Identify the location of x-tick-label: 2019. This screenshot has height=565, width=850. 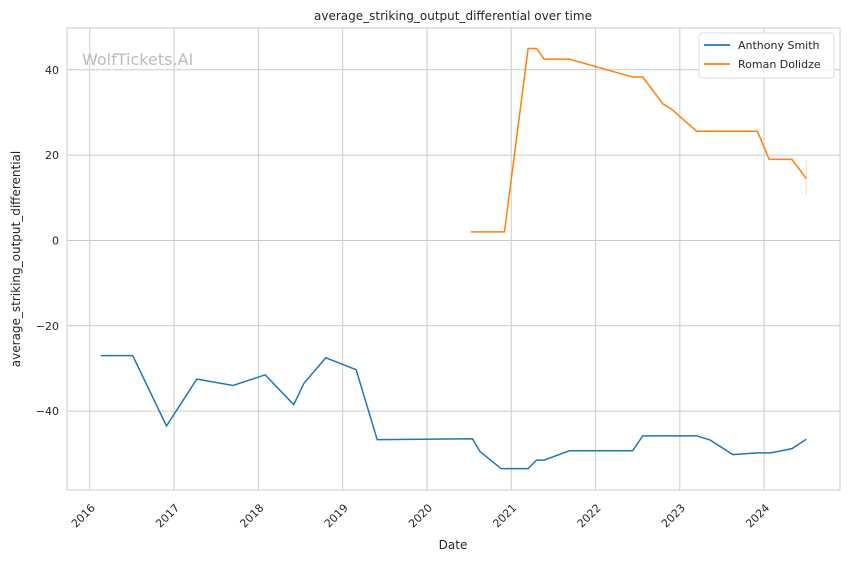
(336, 515).